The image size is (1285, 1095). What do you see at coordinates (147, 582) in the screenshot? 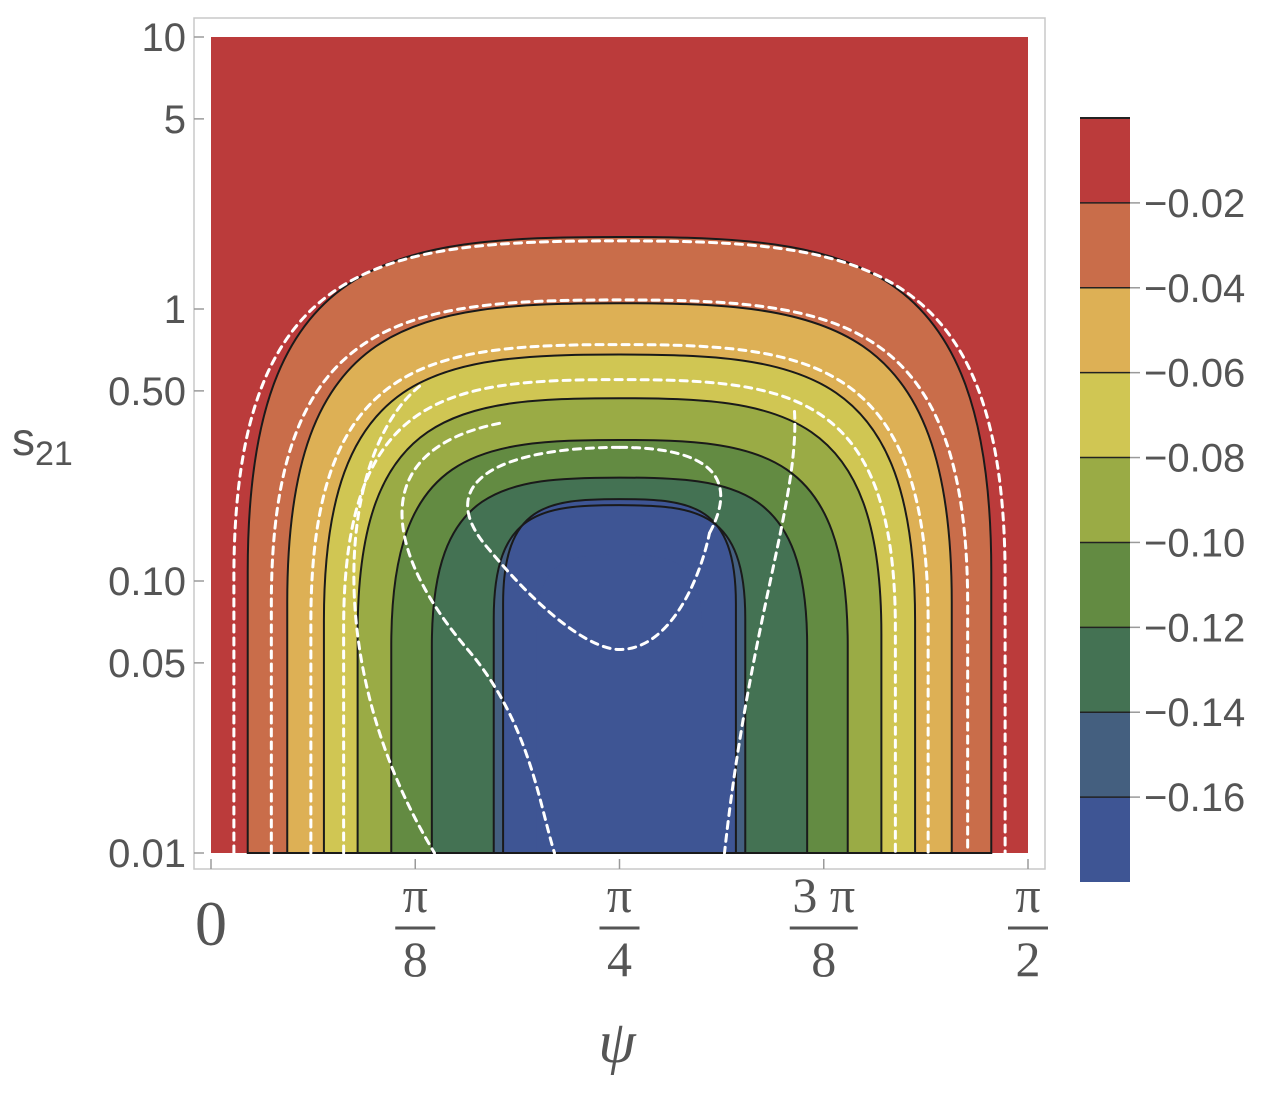
I see `y-tick-label: 0.10` at bounding box center [147, 582].